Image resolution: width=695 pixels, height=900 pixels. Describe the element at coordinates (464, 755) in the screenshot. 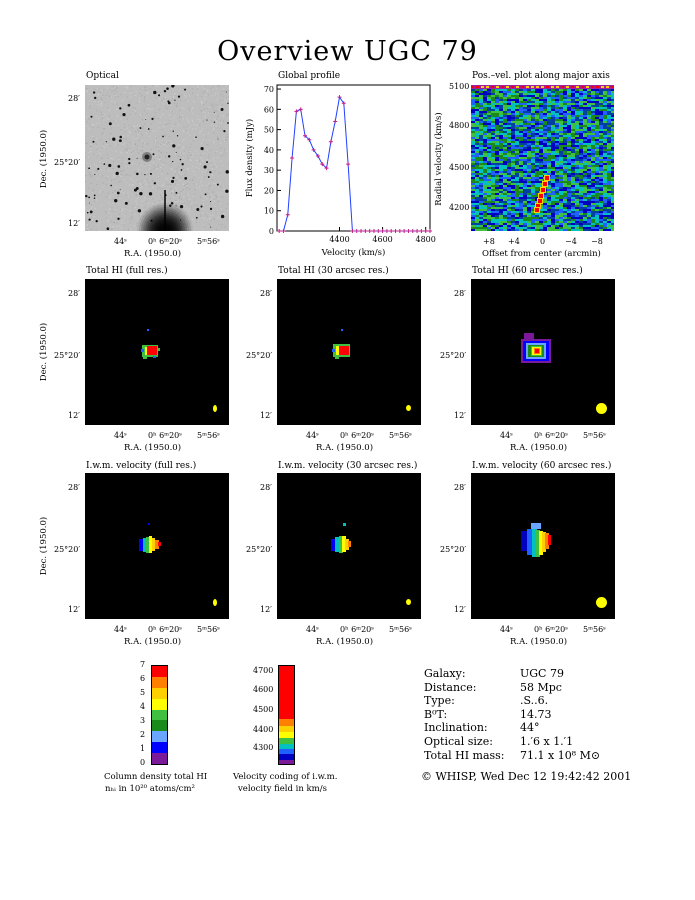

I see `info-key: Total HI mass:` at that location.